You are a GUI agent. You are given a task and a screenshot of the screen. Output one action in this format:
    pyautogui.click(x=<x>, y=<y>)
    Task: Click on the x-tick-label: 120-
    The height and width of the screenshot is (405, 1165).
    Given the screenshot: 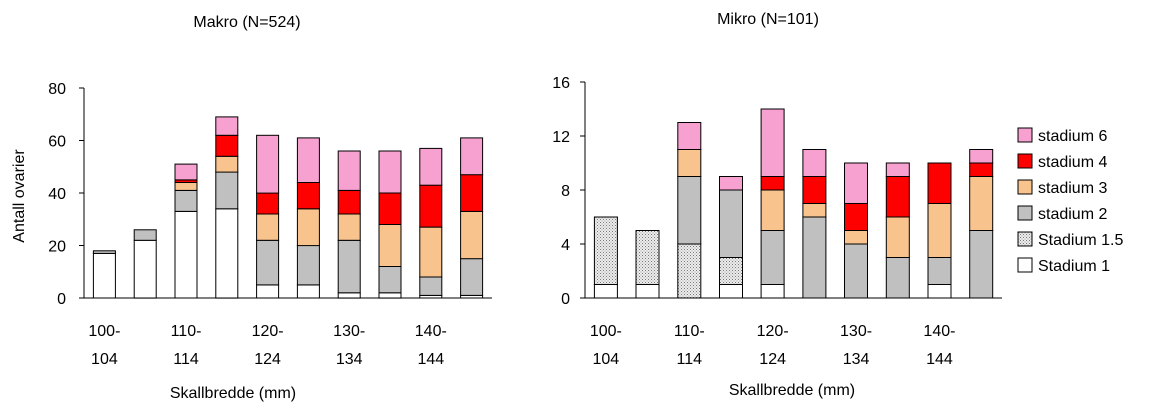 What is the action you would take?
    pyautogui.click(x=268, y=331)
    